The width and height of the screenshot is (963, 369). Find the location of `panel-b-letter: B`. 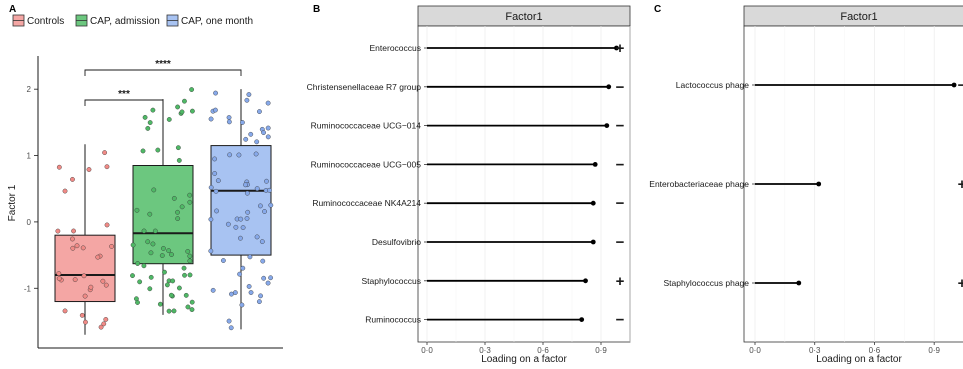

panel-b-letter: B is located at coordinates (316, 9).